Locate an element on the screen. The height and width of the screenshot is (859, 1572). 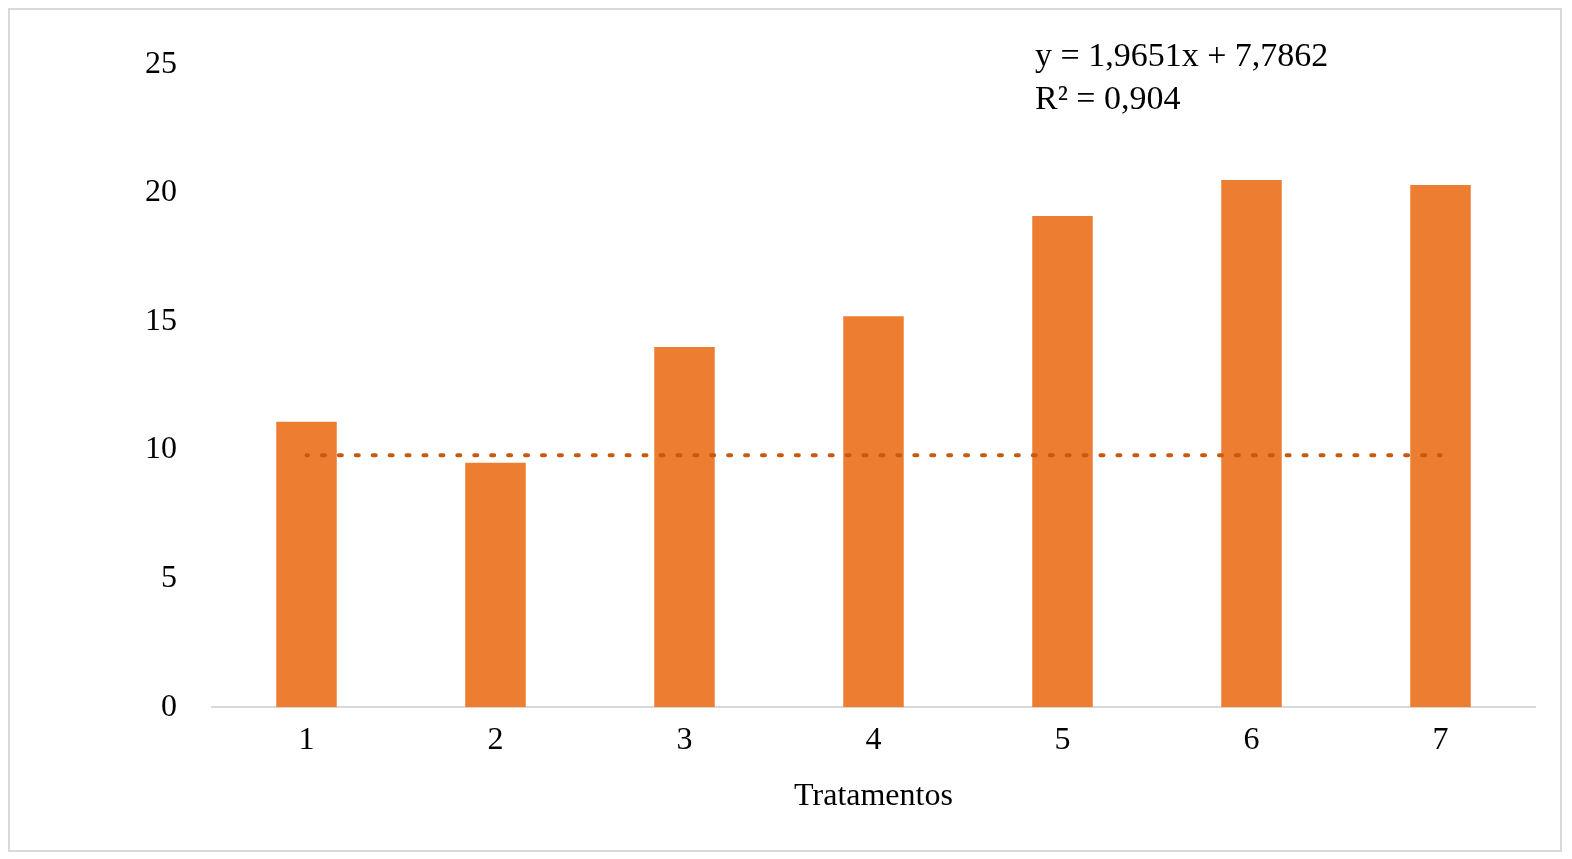
x-tick-label: 6 is located at coordinates (1251, 737).